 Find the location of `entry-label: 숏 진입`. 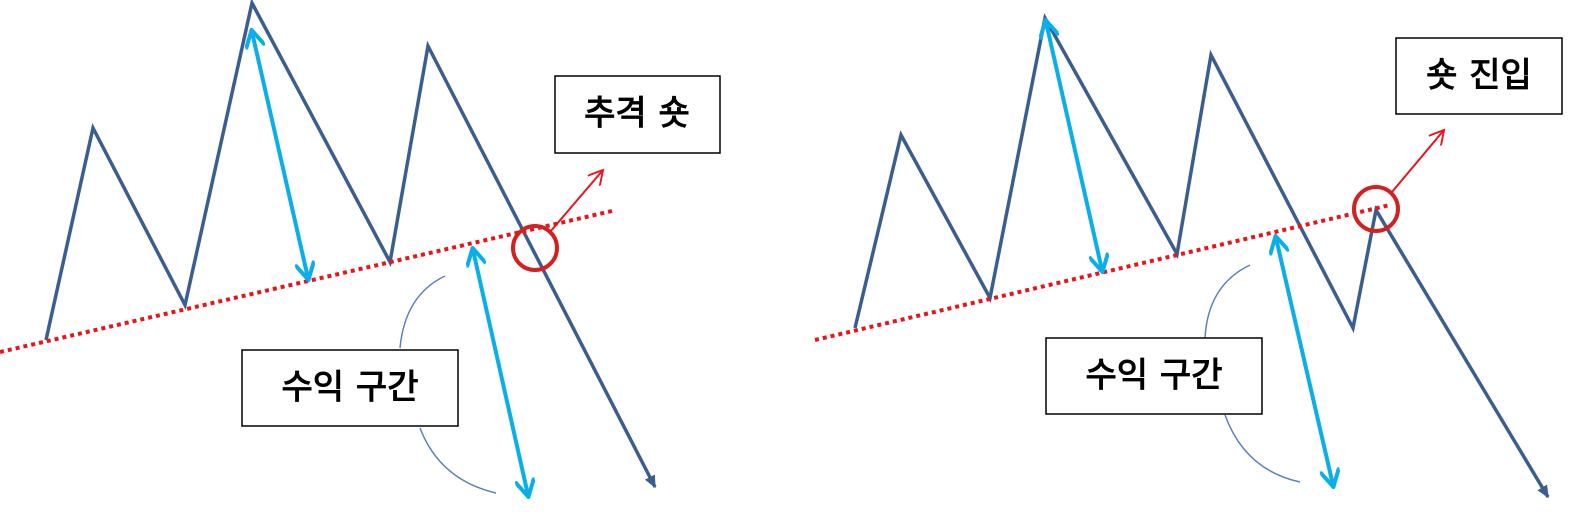

entry-label: 숏 진입 is located at coordinates (1479, 76).